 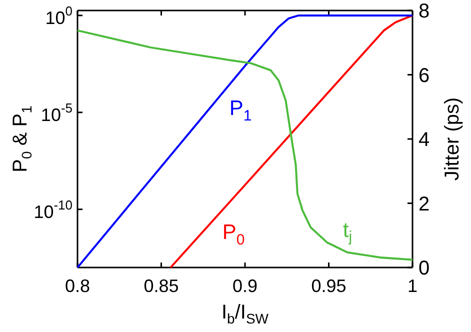 I want to click on x-tick-label: 0.95, so click(x=328, y=286).